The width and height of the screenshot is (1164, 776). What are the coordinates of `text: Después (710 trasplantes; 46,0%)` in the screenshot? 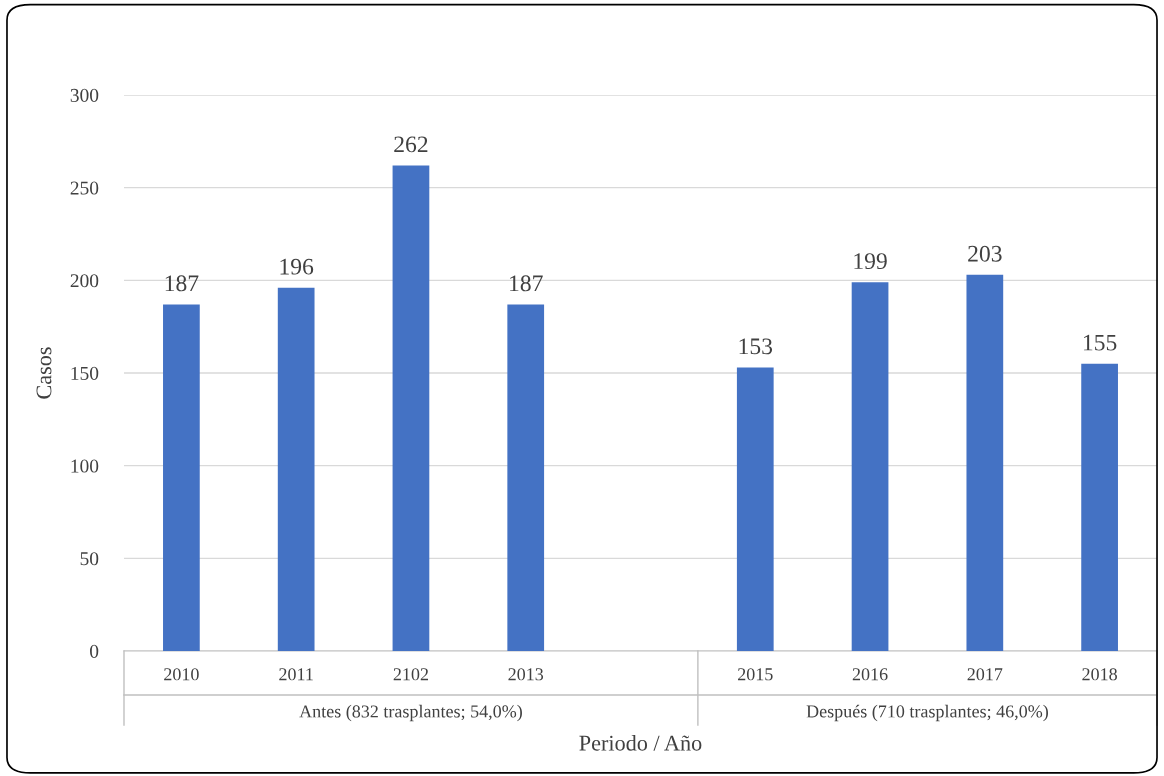 It's located at (927, 713).